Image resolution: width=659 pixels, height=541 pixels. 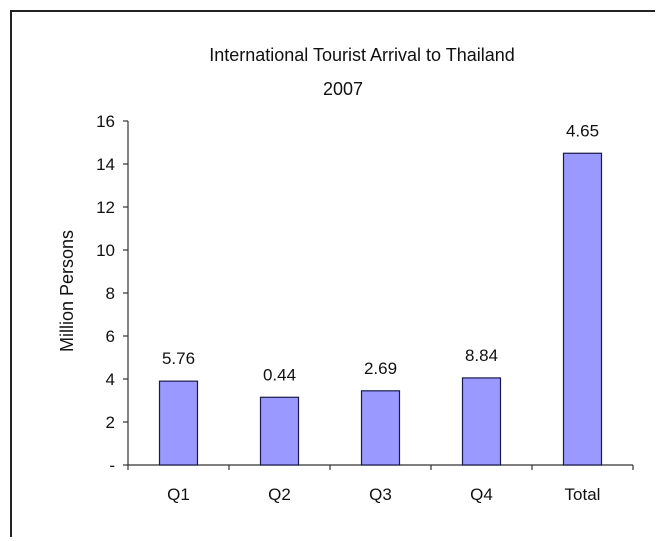 What do you see at coordinates (279, 494) in the screenshot?
I see `x-tick-label: Q2` at bounding box center [279, 494].